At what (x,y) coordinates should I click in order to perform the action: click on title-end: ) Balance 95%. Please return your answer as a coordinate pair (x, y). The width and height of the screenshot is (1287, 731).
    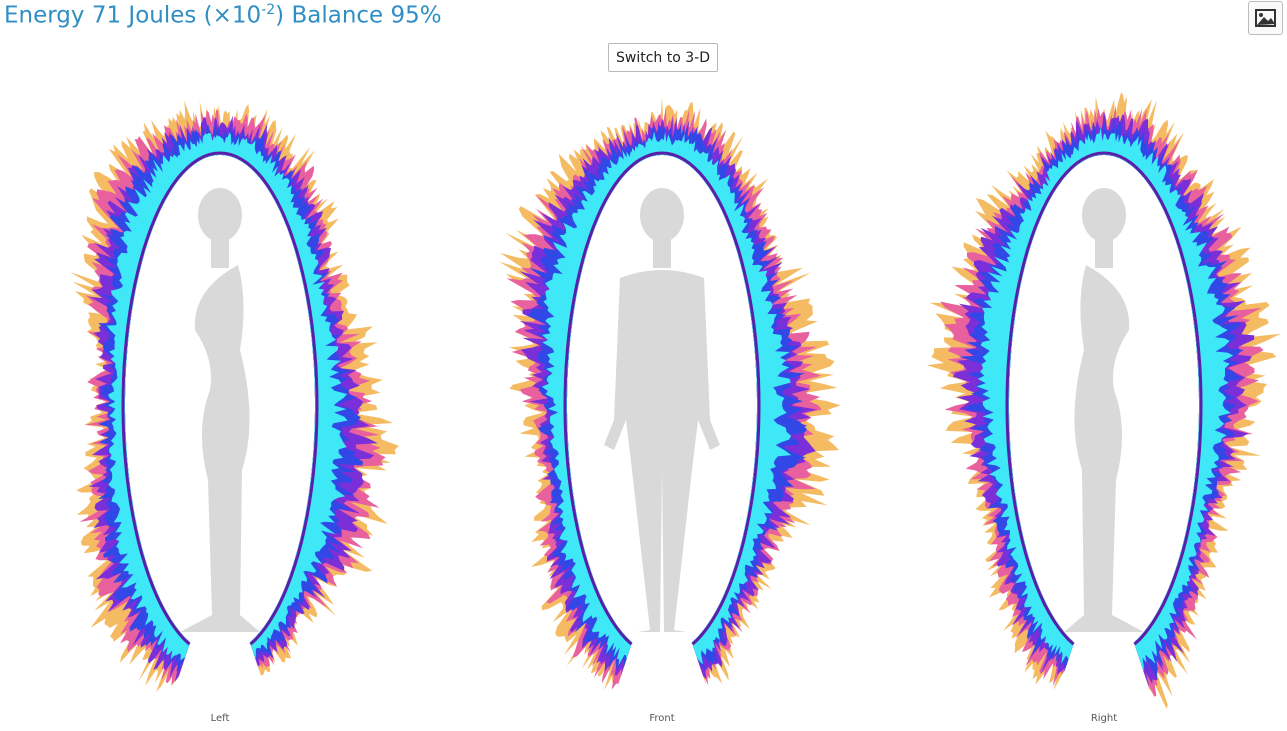
    Looking at the image, I should click on (358, 15).